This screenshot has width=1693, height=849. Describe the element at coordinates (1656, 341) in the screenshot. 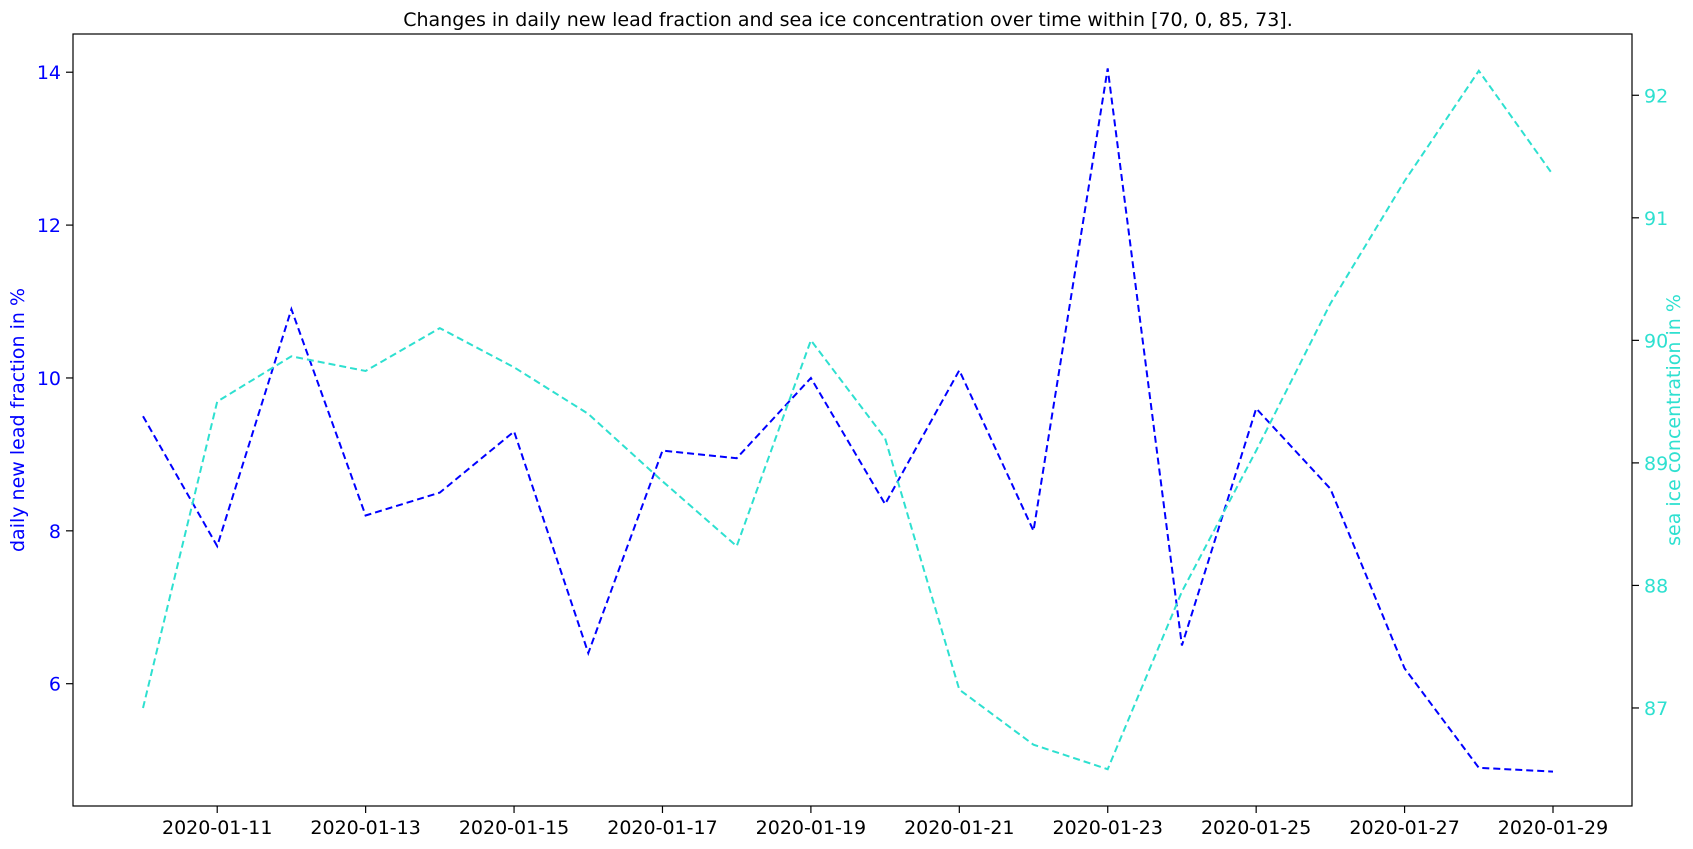

I see `y-right-tick-label: 90` at that location.